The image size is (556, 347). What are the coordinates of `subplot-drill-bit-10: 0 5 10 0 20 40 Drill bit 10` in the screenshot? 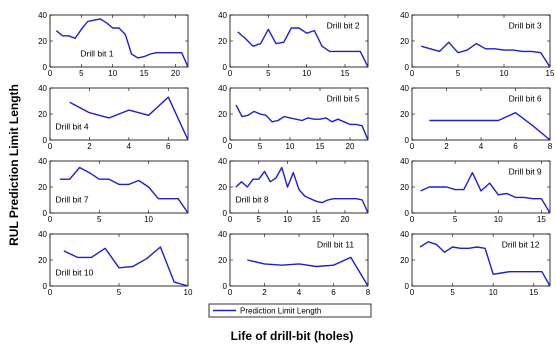 It's located at (115, 263).